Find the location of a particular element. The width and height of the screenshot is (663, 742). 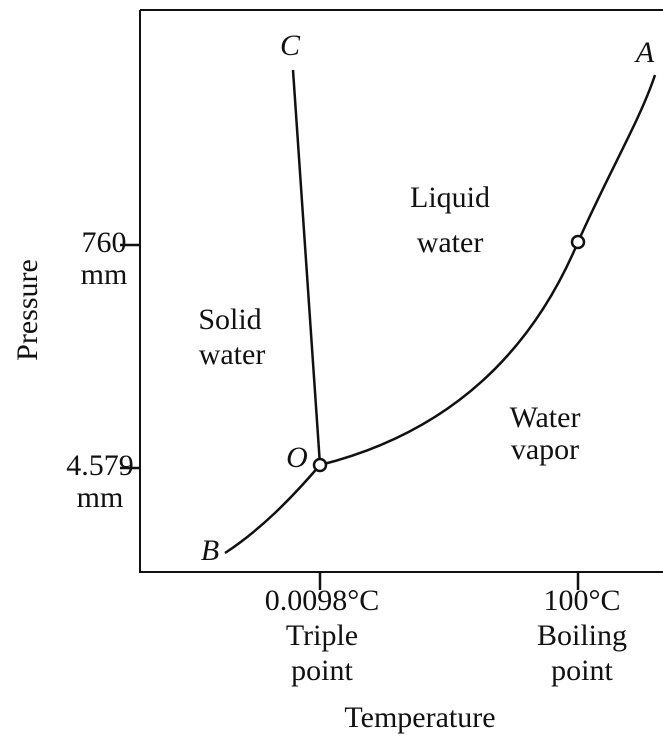

x-tick-caption: Triple is located at coordinates (322, 635).